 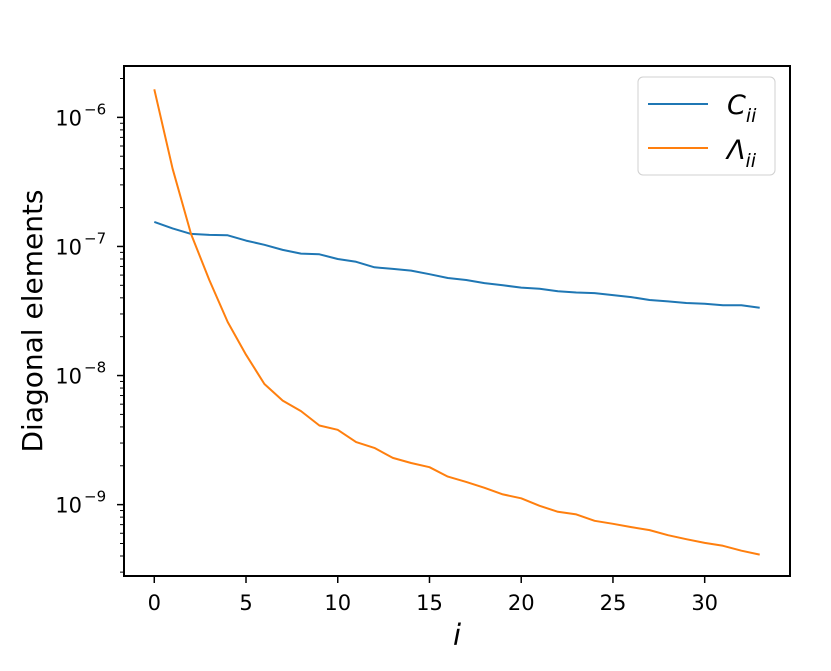 What do you see at coordinates (95, 368) in the screenshot?
I see `y-tick-exponent-2: −8` at bounding box center [95, 368].